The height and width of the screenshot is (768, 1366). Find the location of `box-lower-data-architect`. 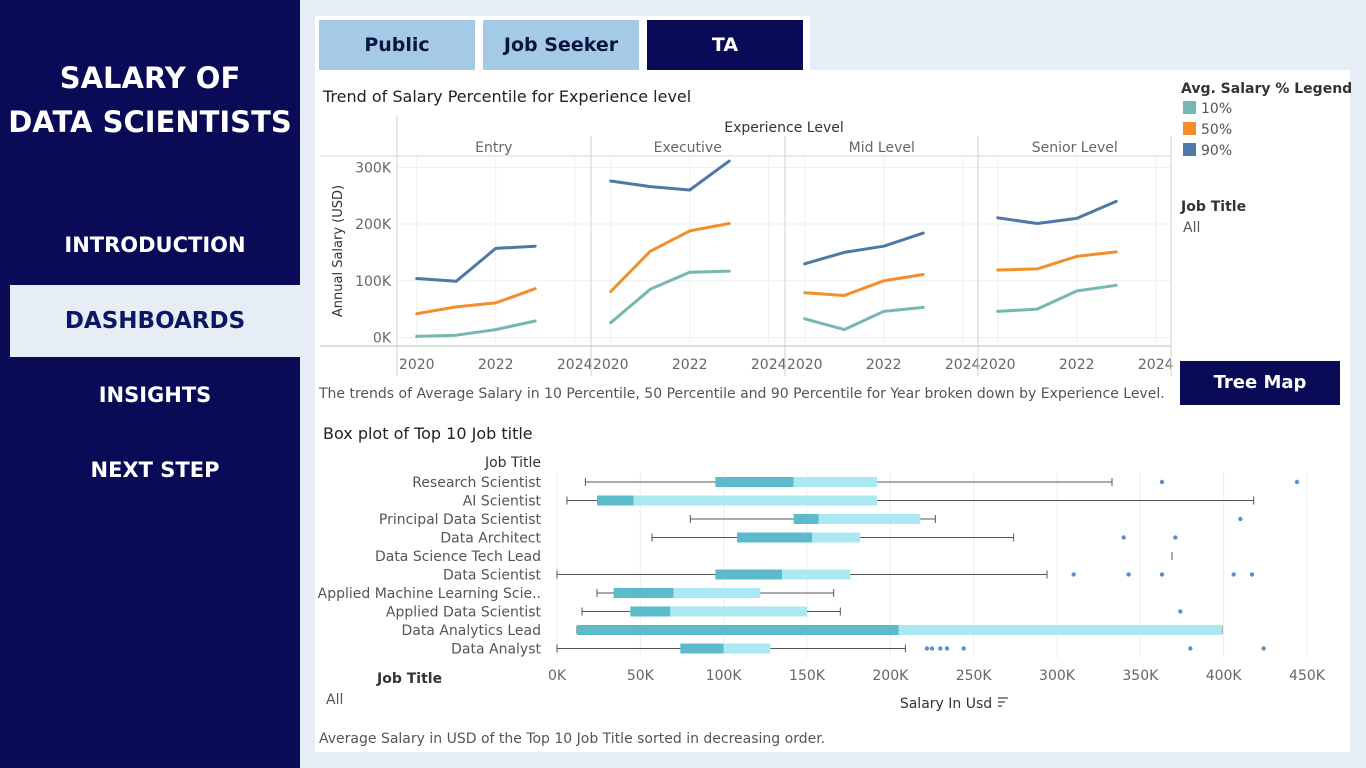

box-lower-data-architect is located at coordinates (774, 537).